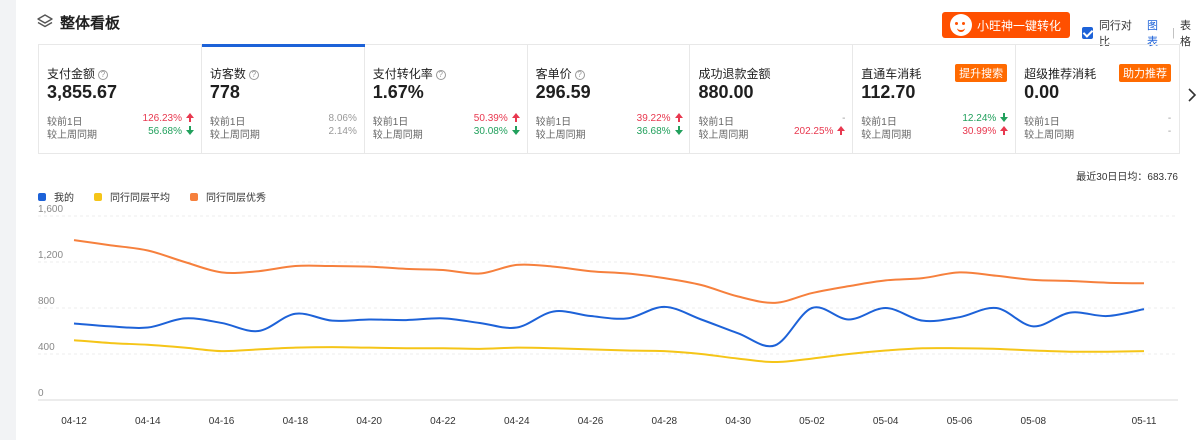  Describe the element at coordinates (283, 133) in the screenshot. I see `week-compare-row: 较上周同期 2.14%` at that location.